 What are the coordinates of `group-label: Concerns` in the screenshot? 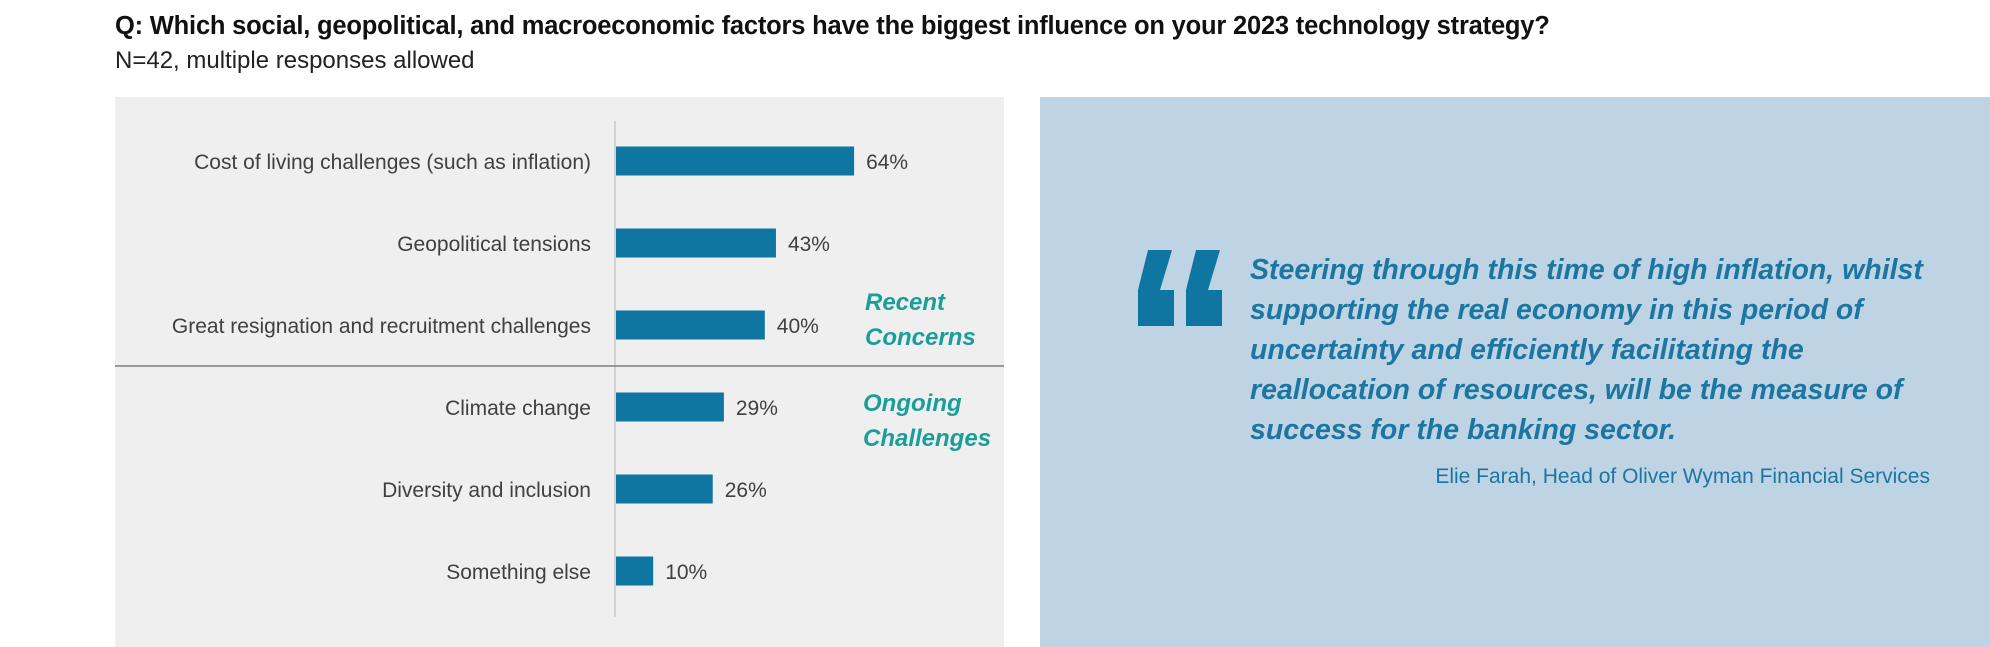 It's located at (920, 337).